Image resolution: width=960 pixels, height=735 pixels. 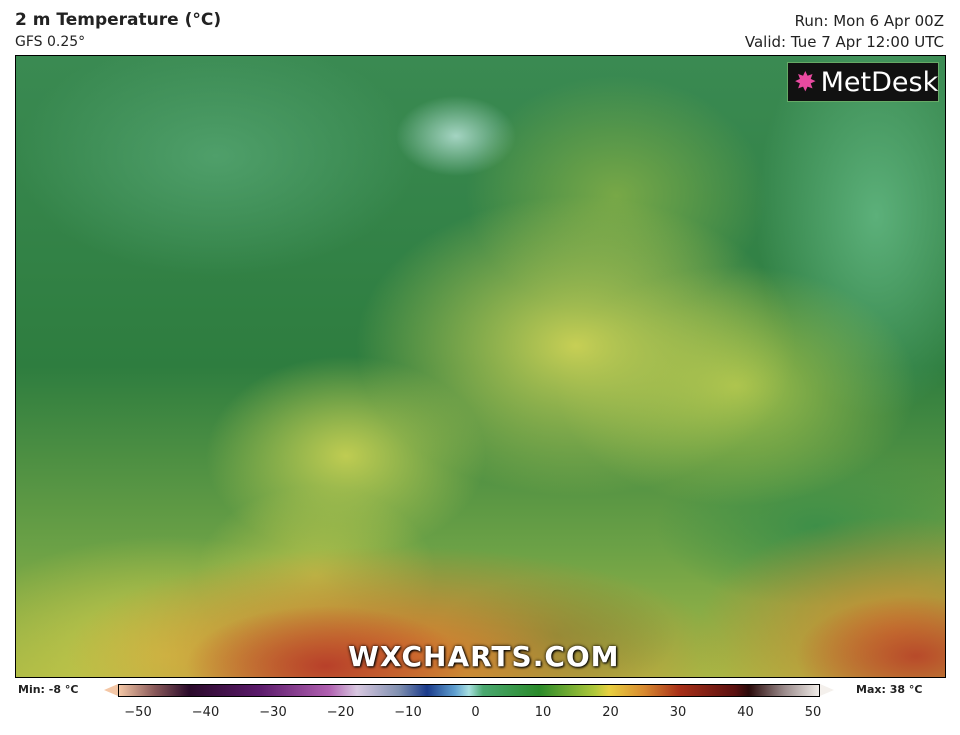 I want to click on colorbar-tick: −40, so click(x=205, y=712).